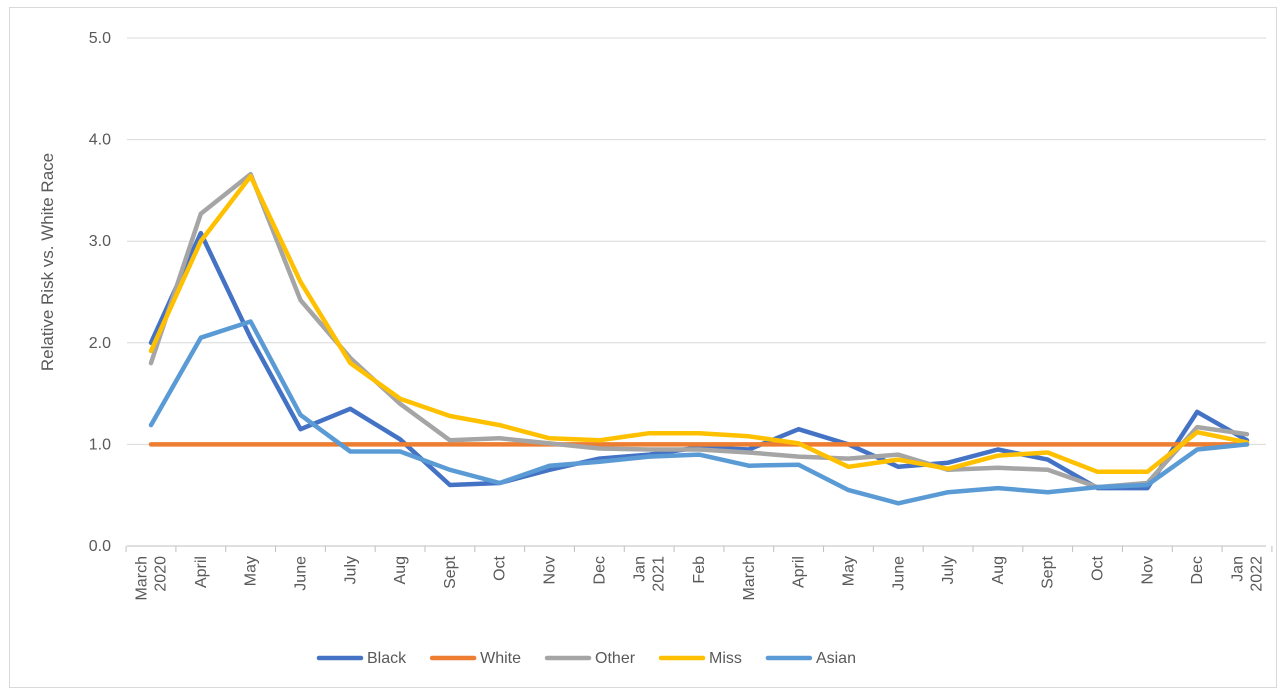 The image size is (1284, 696). I want to click on y-tick-label: 1.0, so click(100, 444).